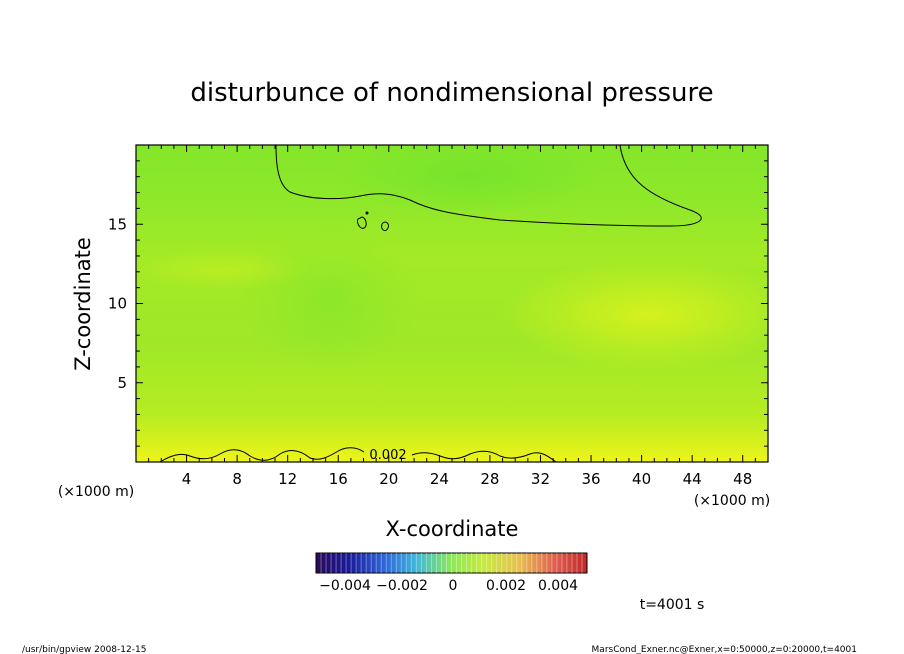 The image size is (904, 654). What do you see at coordinates (358, 454) in the screenshot?
I see `contour-lower` at bounding box center [358, 454].